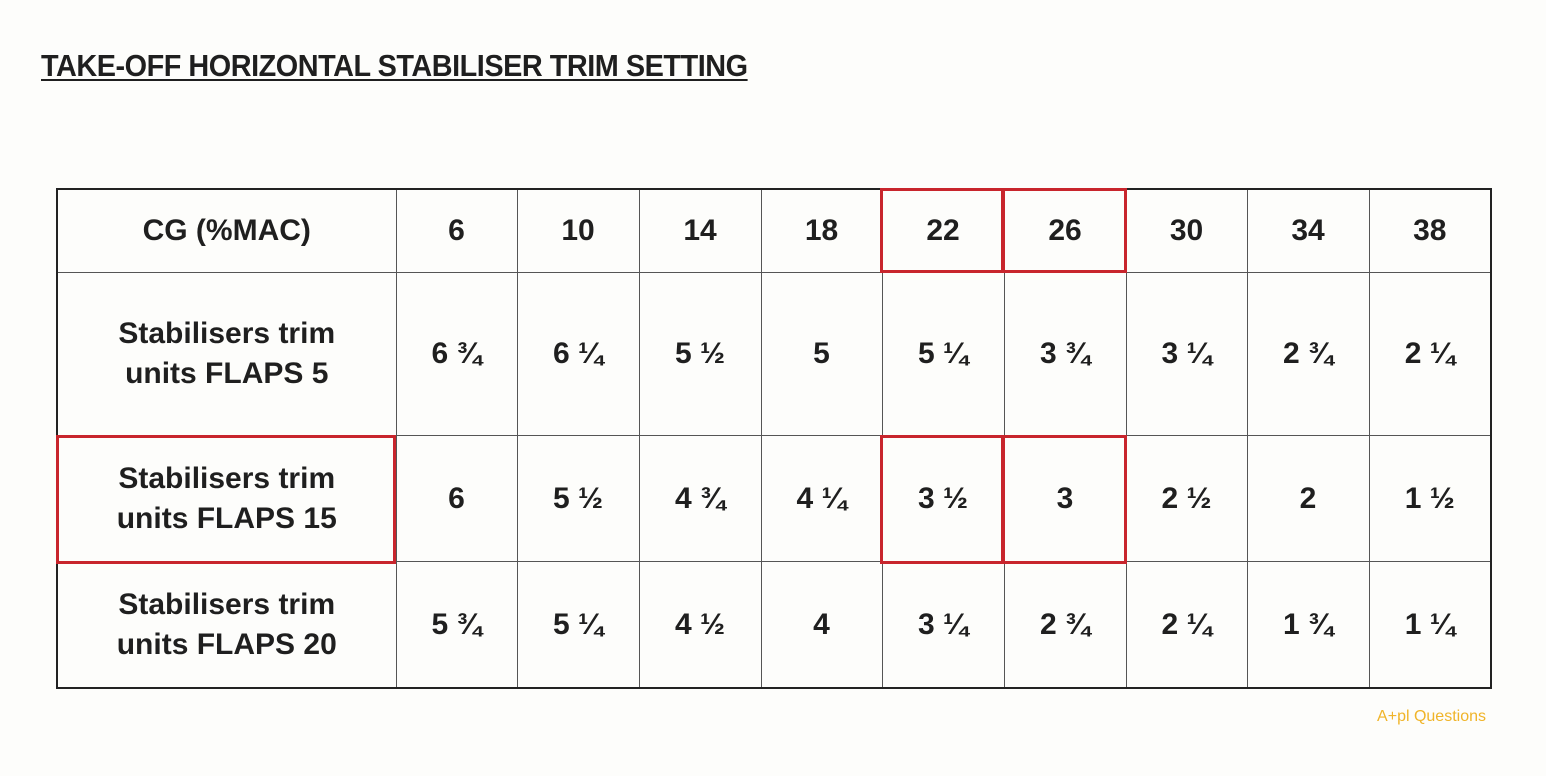 Image resolution: width=1546 pixels, height=776 pixels. I want to click on table-cell: 4, so click(821, 625).